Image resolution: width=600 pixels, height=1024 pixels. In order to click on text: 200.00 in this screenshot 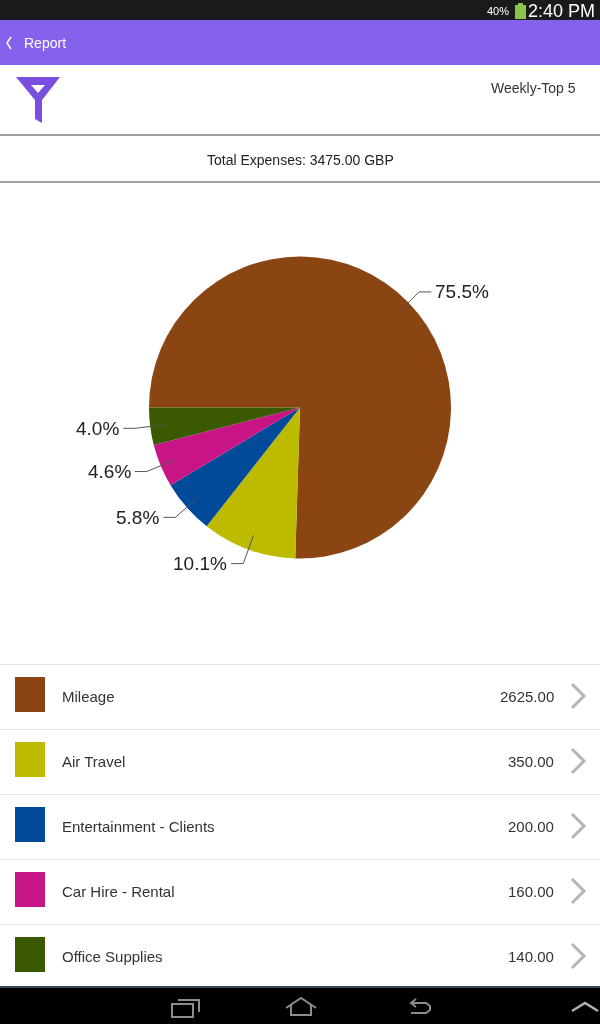, I will do `click(531, 826)`.